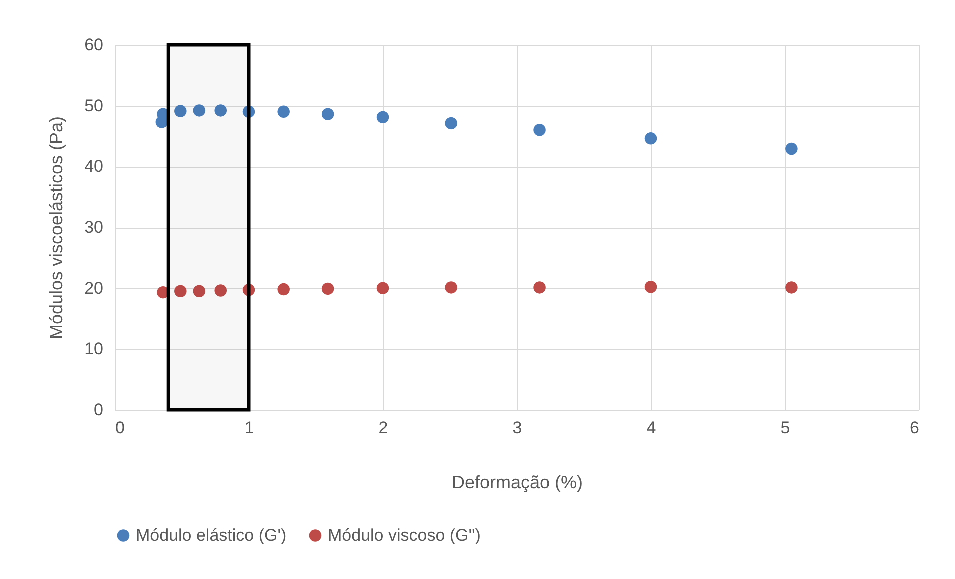  Describe the element at coordinates (785, 428) in the screenshot. I see `x-tick-label: 5` at that location.